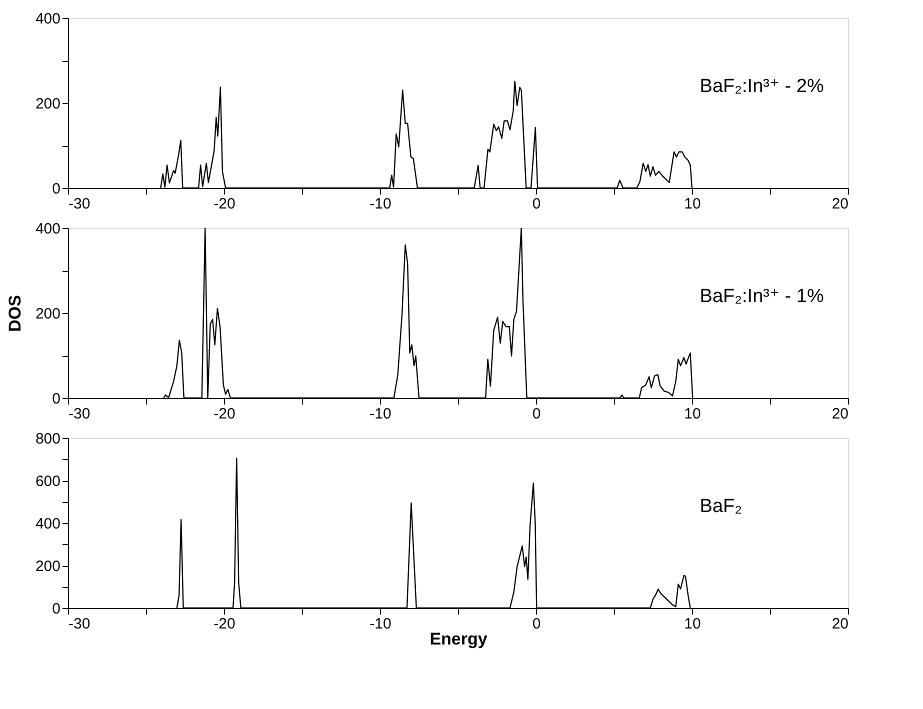 The image size is (923, 709). I want to click on x-axis-title: Energy, so click(459, 639).